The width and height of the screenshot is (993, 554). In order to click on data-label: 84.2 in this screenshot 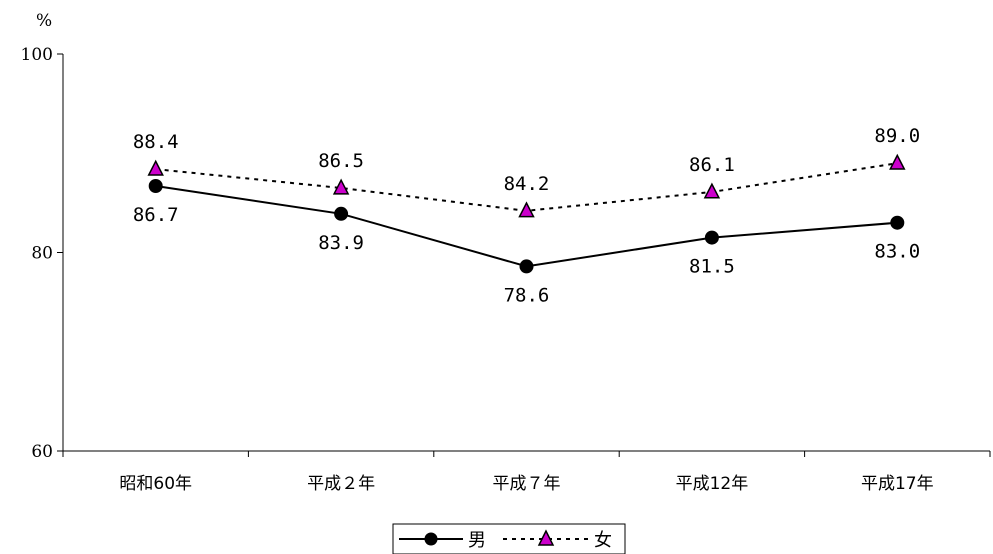, I will do `click(527, 184)`.